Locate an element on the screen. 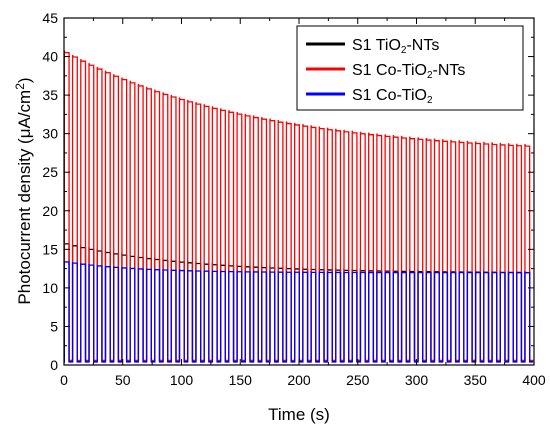 This screenshot has height=430, width=550. y-tick-label: 5 is located at coordinates (54, 326).